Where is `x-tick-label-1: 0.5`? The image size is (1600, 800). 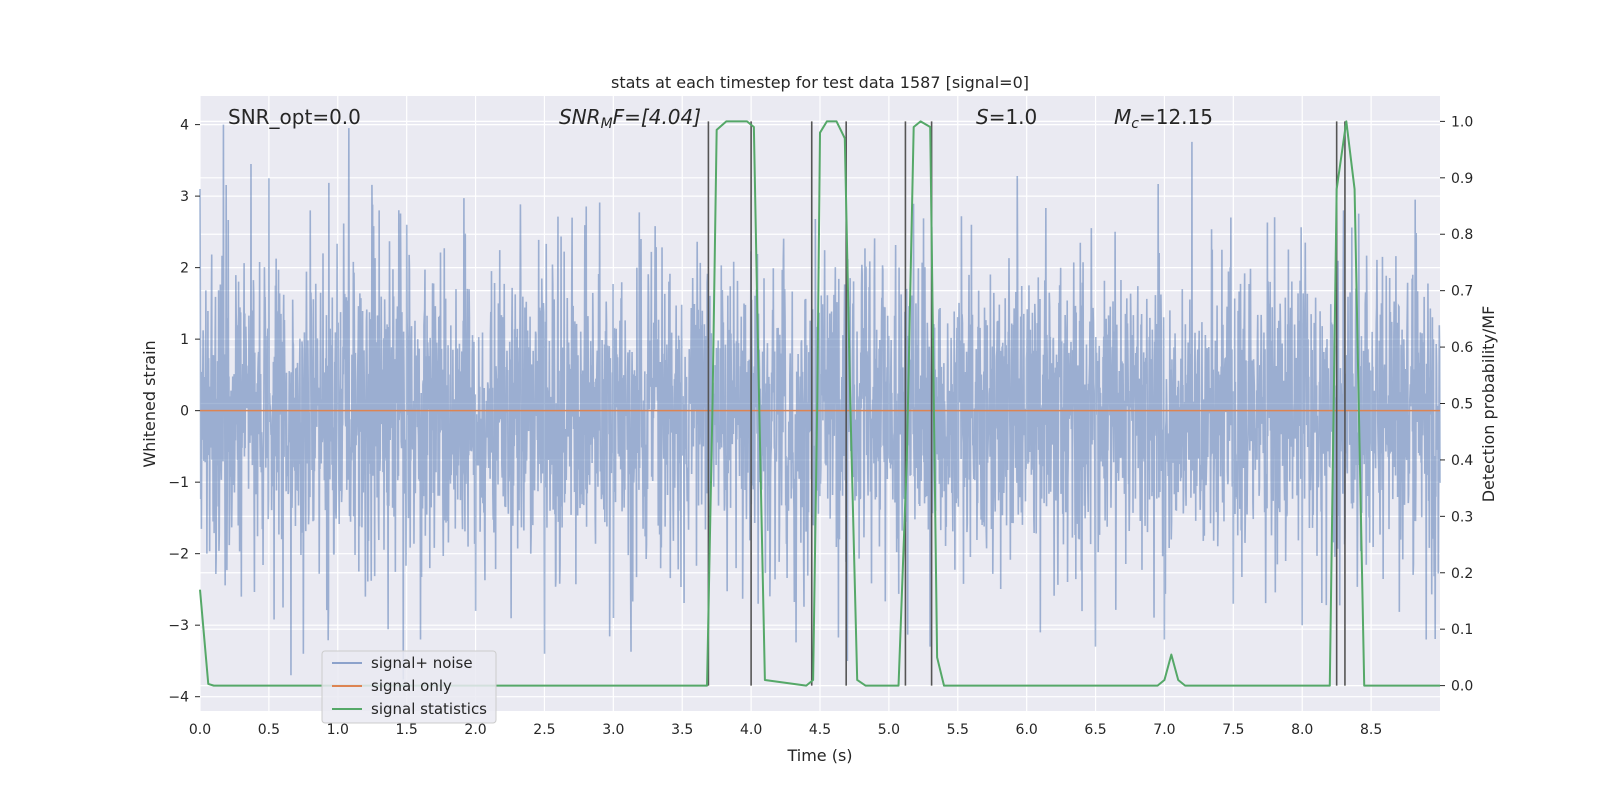
x-tick-label-1: 0.5 is located at coordinates (269, 730).